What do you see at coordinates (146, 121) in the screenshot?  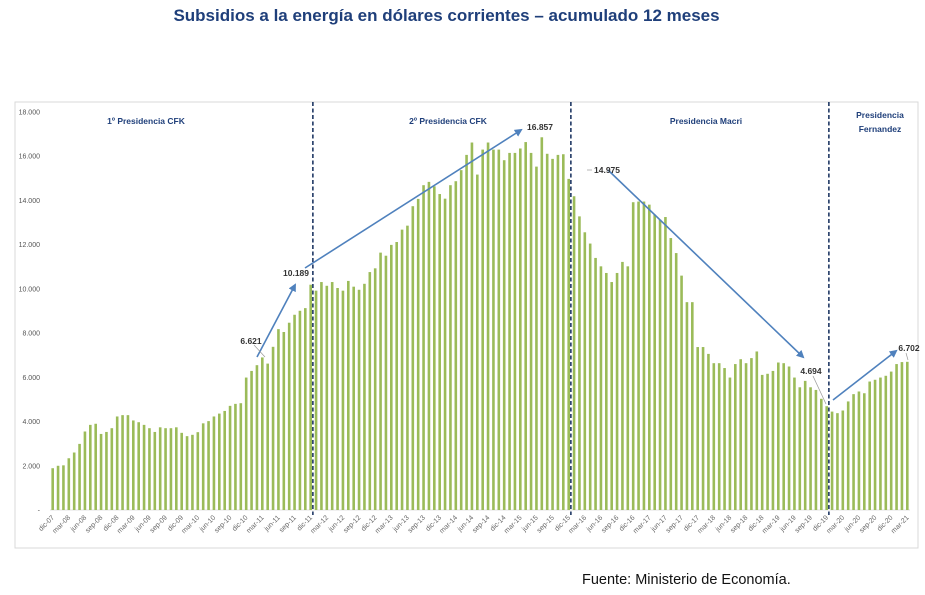 I see `period-label-cfk1: 1º Presidencia CFK` at bounding box center [146, 121].